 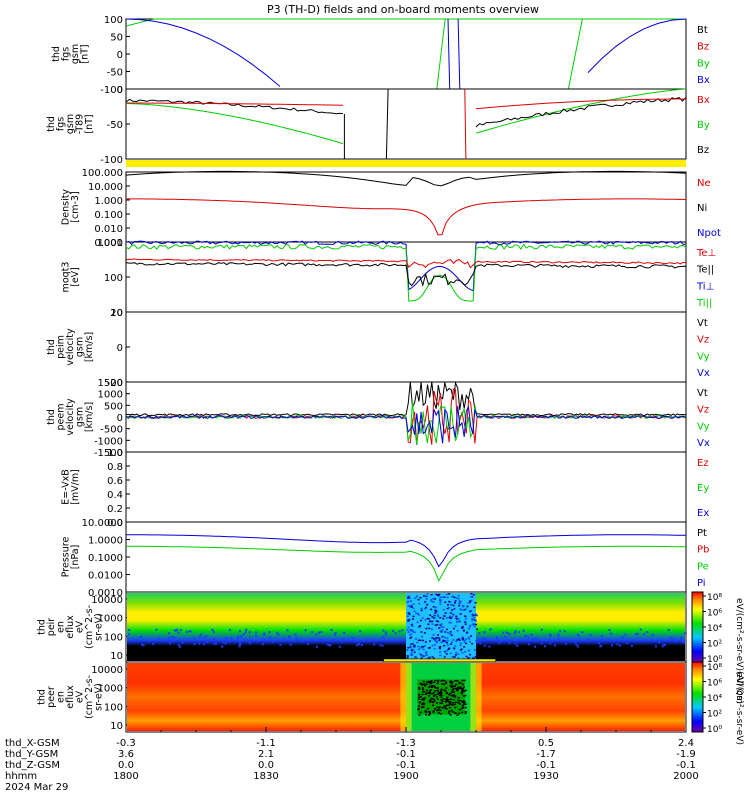 What do you see at coordinates (51, 697) in the screenshot?
I see `y-axis-label-line: peer` at bounding box center [51, 697].